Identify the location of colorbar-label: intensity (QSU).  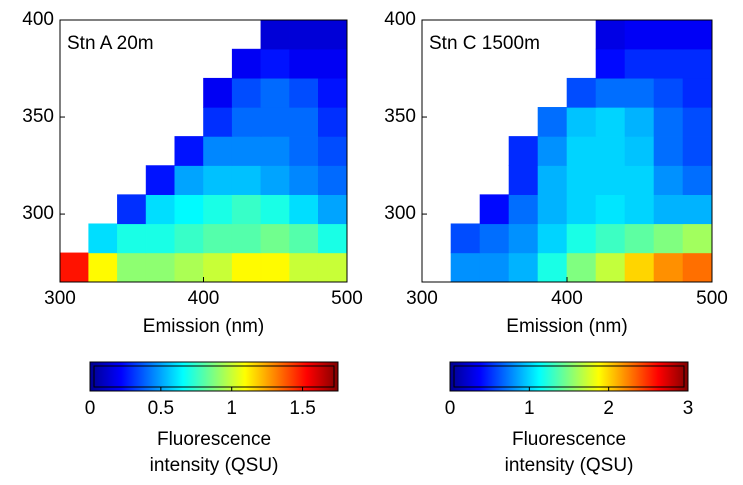
(569, 465).